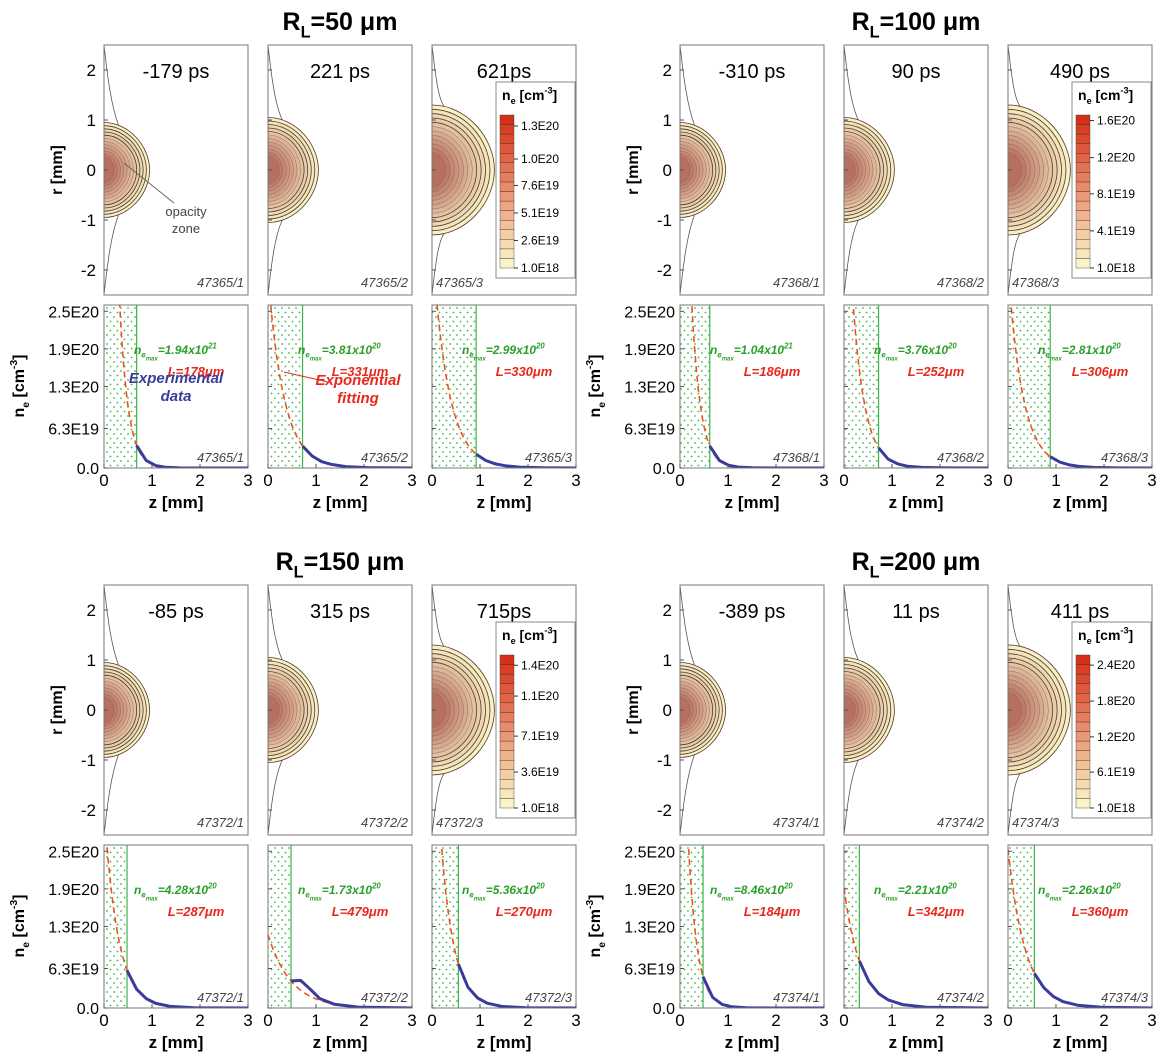 The height and width of the screenshot is (1057, 1160). What do you see at coordinates (88, 469) in the screenshot?
I see `y-tick-label: 0.0` at bounding box center [88, 469].